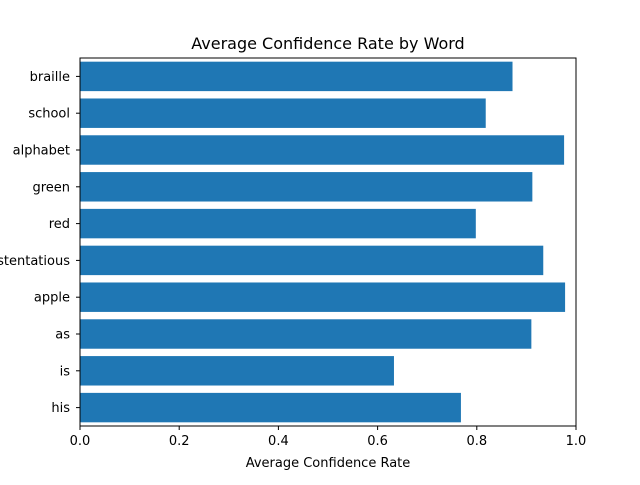 The image size is (640, 485). I want to click on x-tick-label: 0.0, so click(80, 441).